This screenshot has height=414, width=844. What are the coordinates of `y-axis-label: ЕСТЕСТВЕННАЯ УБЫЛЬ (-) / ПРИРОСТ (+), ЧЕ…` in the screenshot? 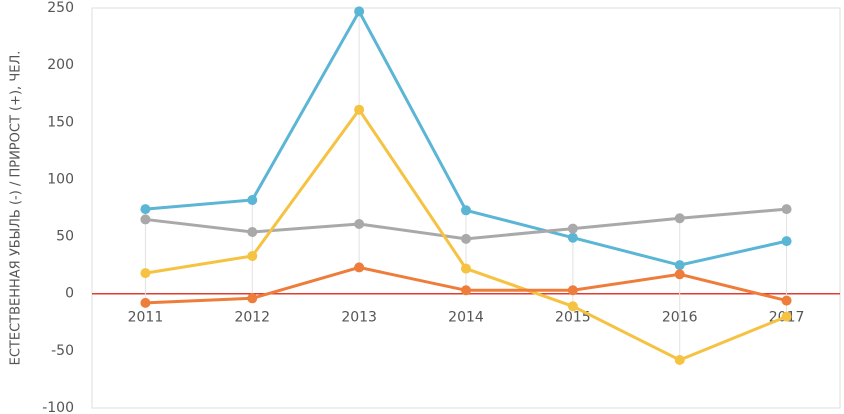 It's located at (16, 208).